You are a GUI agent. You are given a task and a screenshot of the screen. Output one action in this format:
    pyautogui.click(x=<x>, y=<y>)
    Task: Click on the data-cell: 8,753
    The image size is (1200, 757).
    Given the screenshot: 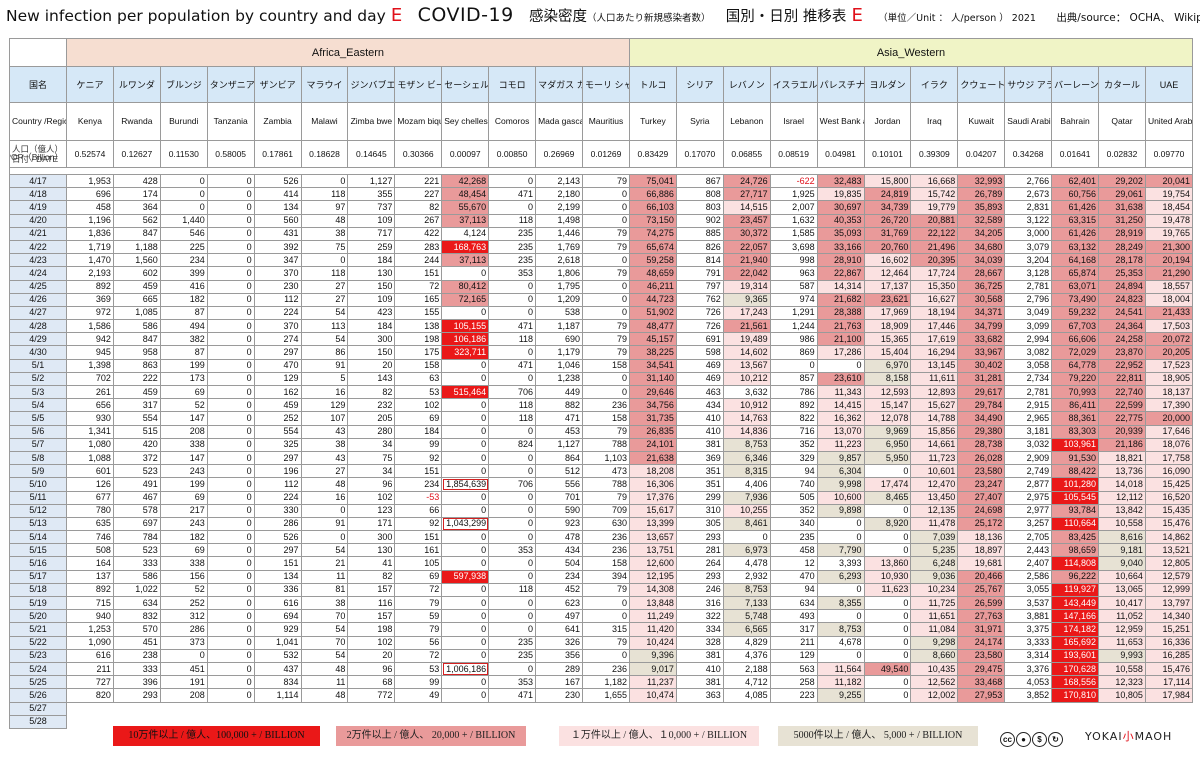 What is the action you would take?
    pyautogui.click(x=840, y=629)
    